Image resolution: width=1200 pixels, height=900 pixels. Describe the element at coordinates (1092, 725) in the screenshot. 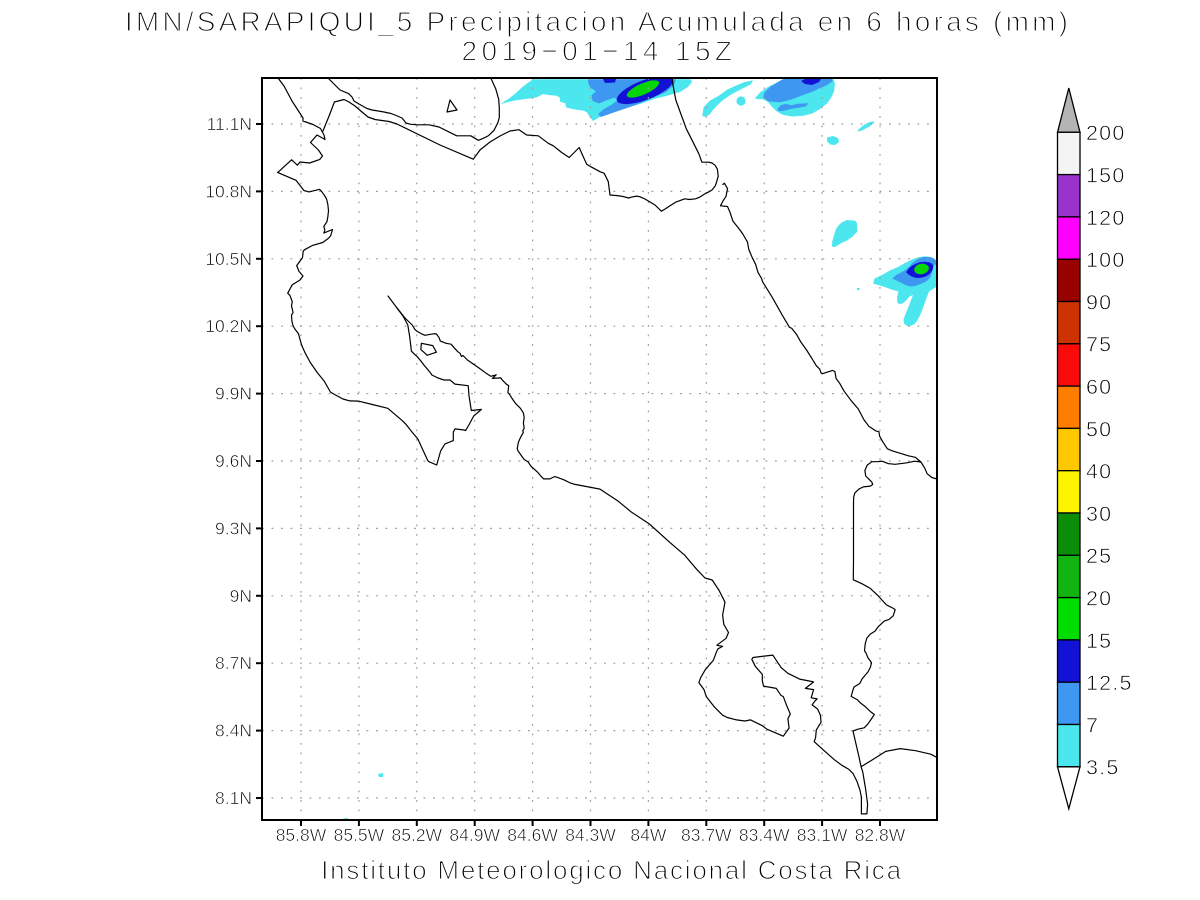

I see `svg-text: 7` at that location.